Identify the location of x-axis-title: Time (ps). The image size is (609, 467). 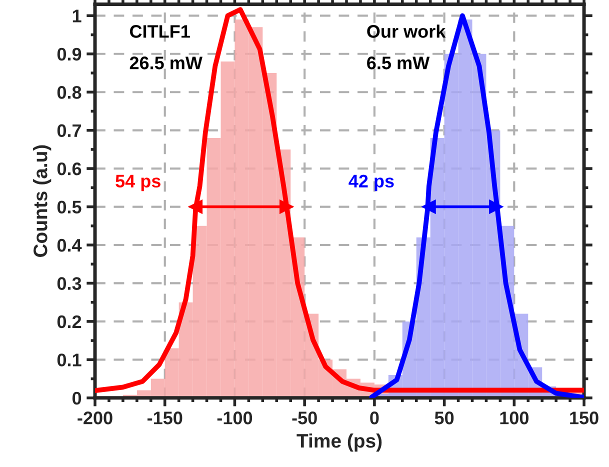
(339, 442).